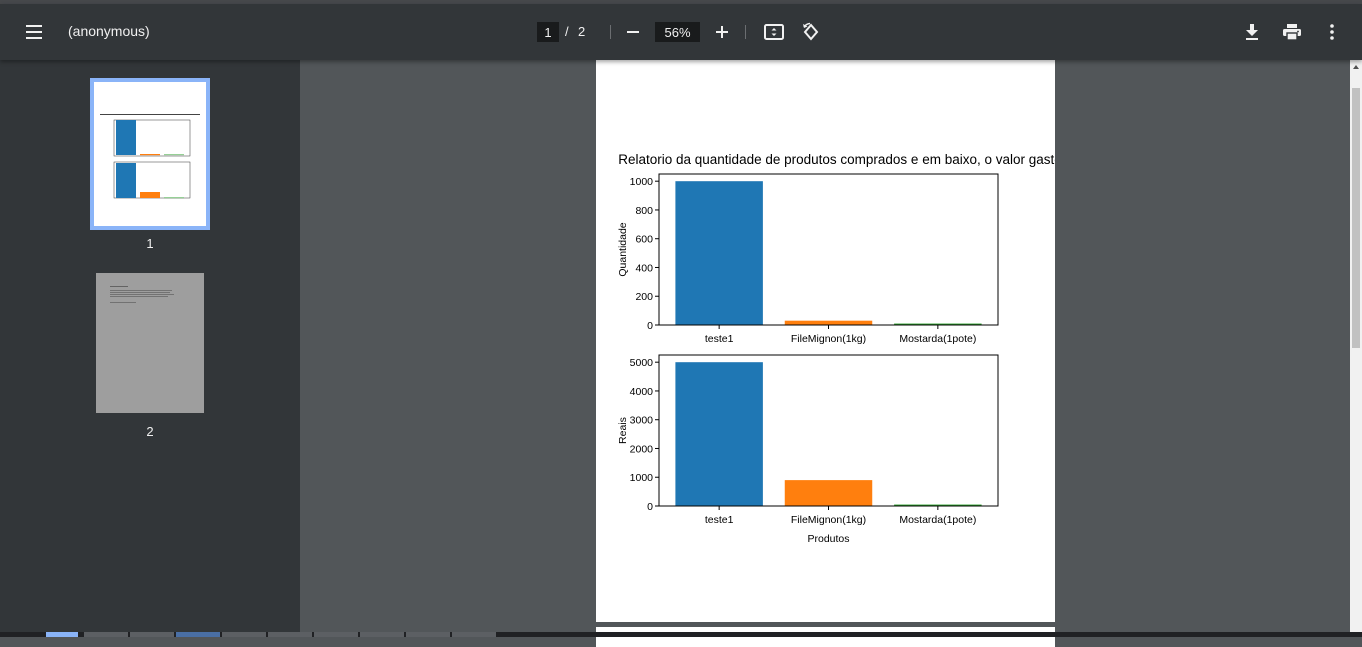 The width and height of the screenshot is (1362, 647). I want to click on page-number-input: 1, so click(548, 32).